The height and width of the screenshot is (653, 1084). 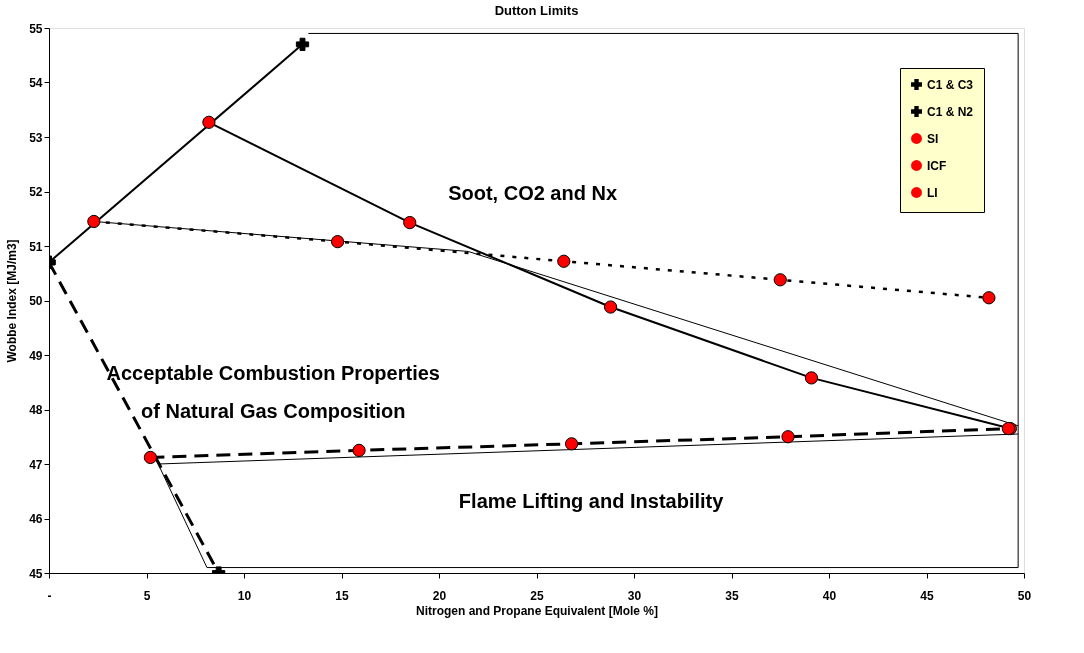 What do you see at coordinates (732, 595) in the screenshot?
I see `x-tick-label: 35` at bounding box center [732, 595].